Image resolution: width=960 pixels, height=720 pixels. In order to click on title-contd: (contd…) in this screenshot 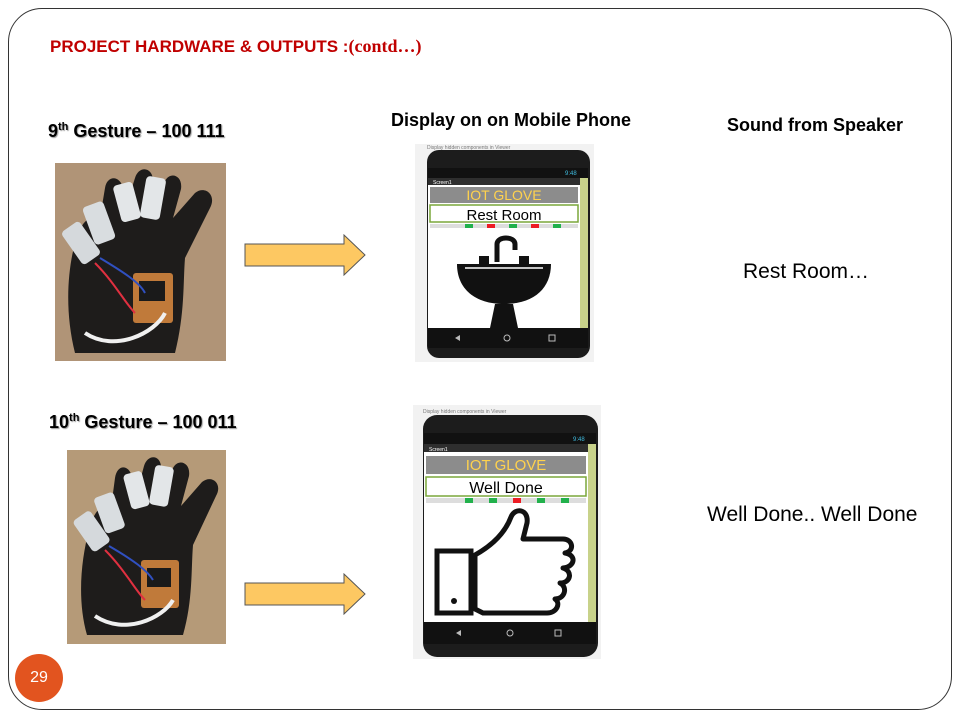, I will do `click(385, 46)`.